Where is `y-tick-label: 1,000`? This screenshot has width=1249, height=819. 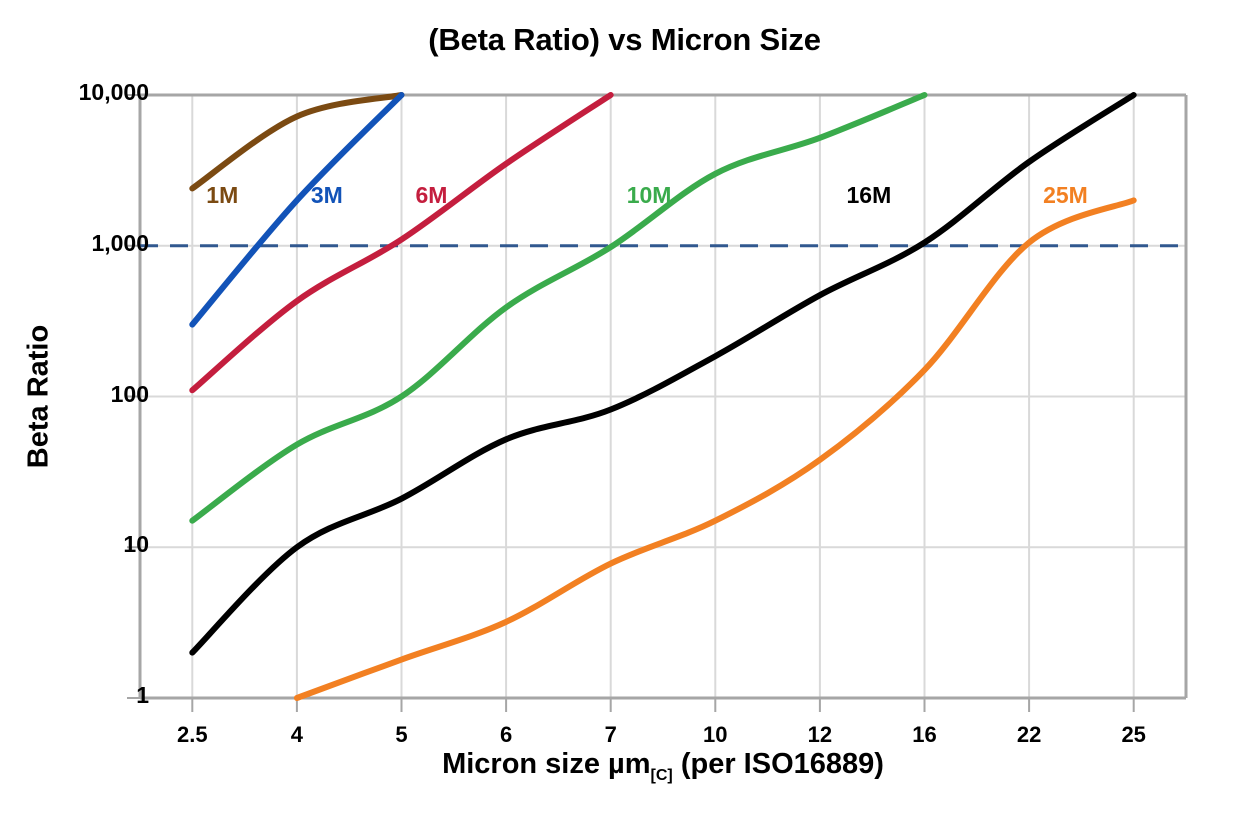
y-tick-label: 1,000 is located at coordinates (120, 242).